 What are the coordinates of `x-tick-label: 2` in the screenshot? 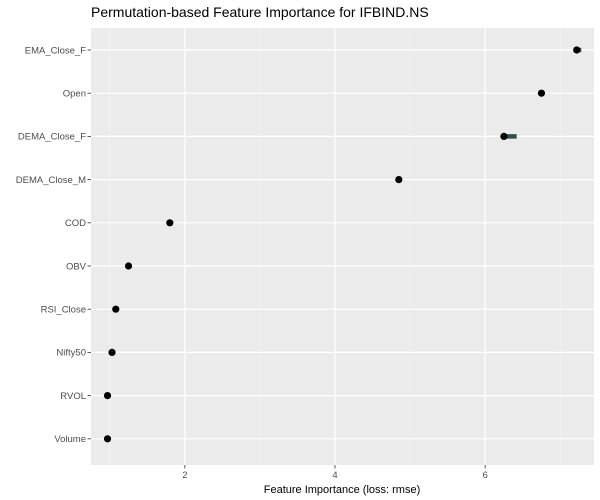 It's located at (184, 475).